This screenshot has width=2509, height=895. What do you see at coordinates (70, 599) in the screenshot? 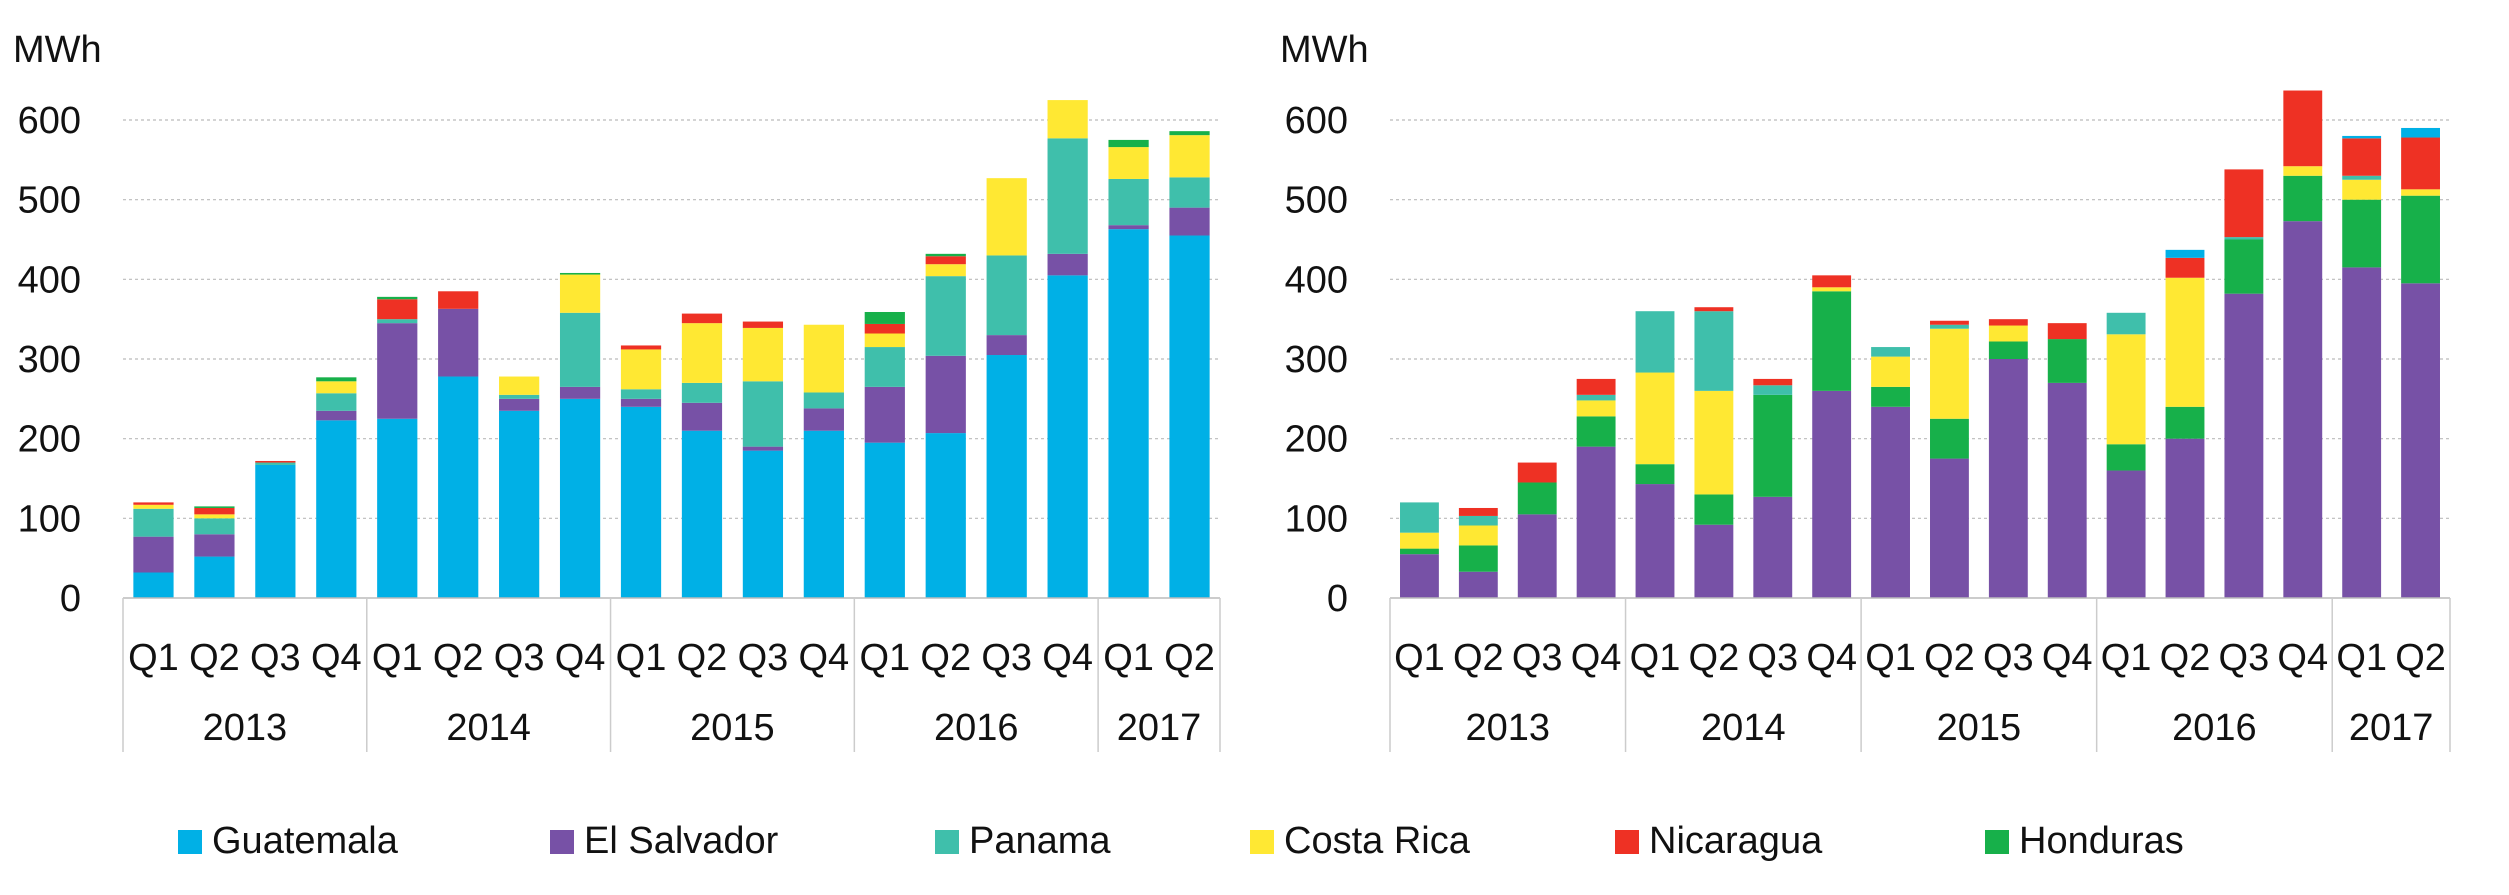
I see `y-tick-label: 0` at bounding box center [70, 599].